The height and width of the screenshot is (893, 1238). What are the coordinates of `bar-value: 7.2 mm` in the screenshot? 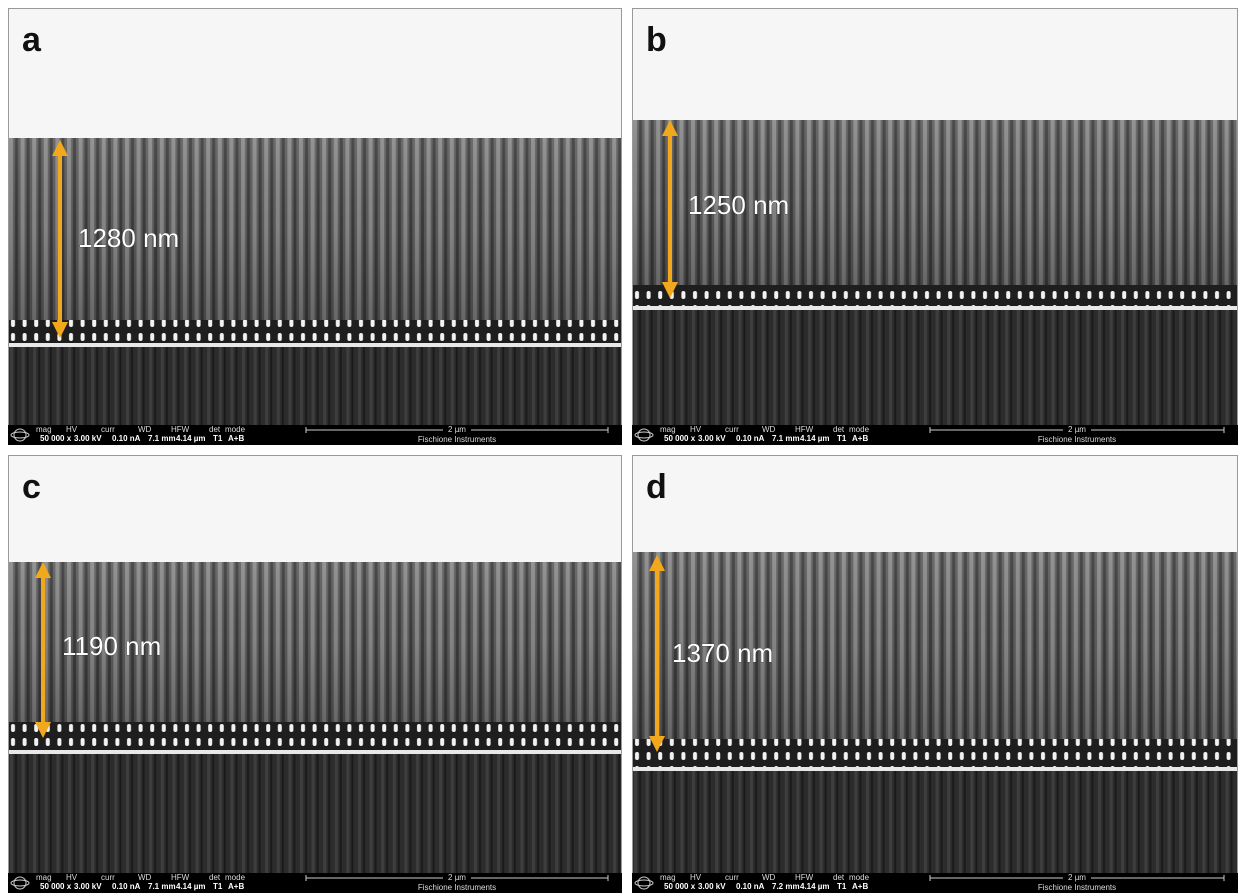 It's located at (786, 886).